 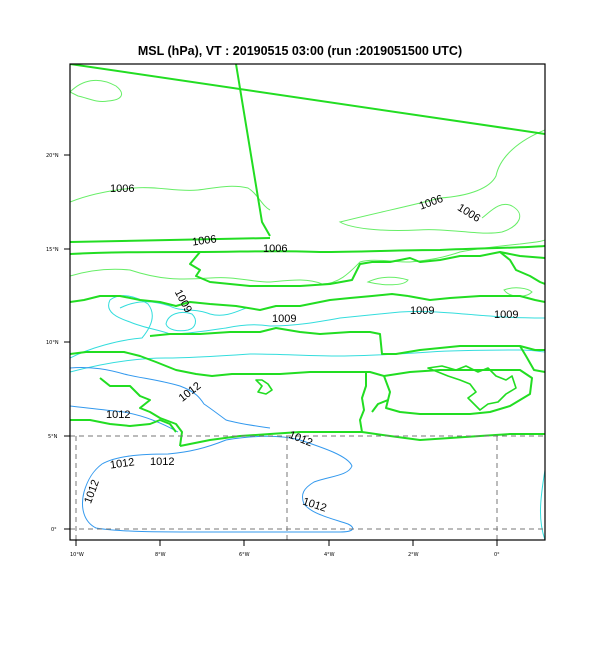 I want to click on isobar-1006-north-loop, so click(x=96, y=90).